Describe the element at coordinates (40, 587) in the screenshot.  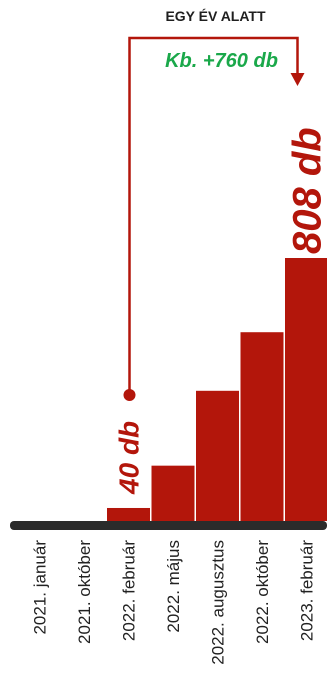
I see `x-tick-label: 2021. január` at that location.